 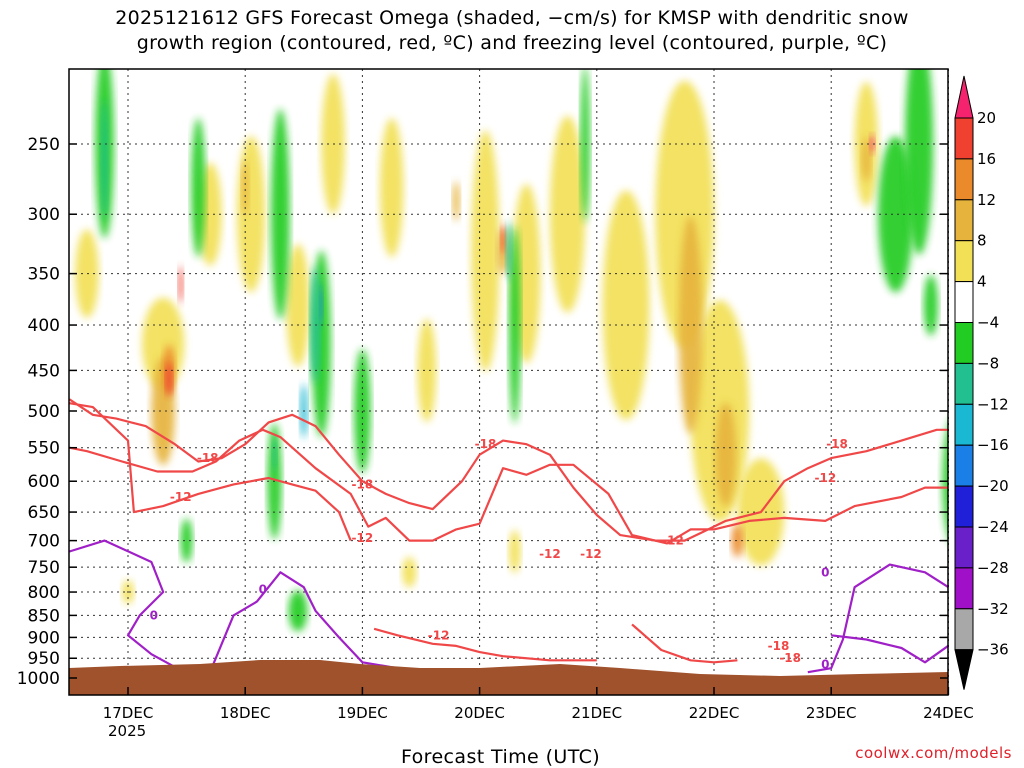 What do you see at coordinates (44, 568) in the screenshot?
I see `y-tick-label: 750` at bounding box center [44, 568].